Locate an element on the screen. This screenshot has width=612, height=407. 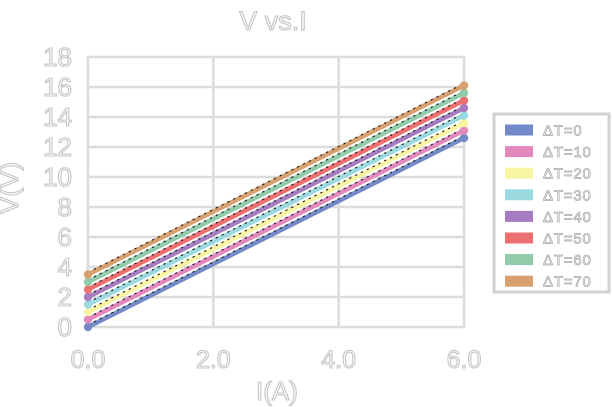
y-tick-label: 12 is located at coordinates (57, 147).